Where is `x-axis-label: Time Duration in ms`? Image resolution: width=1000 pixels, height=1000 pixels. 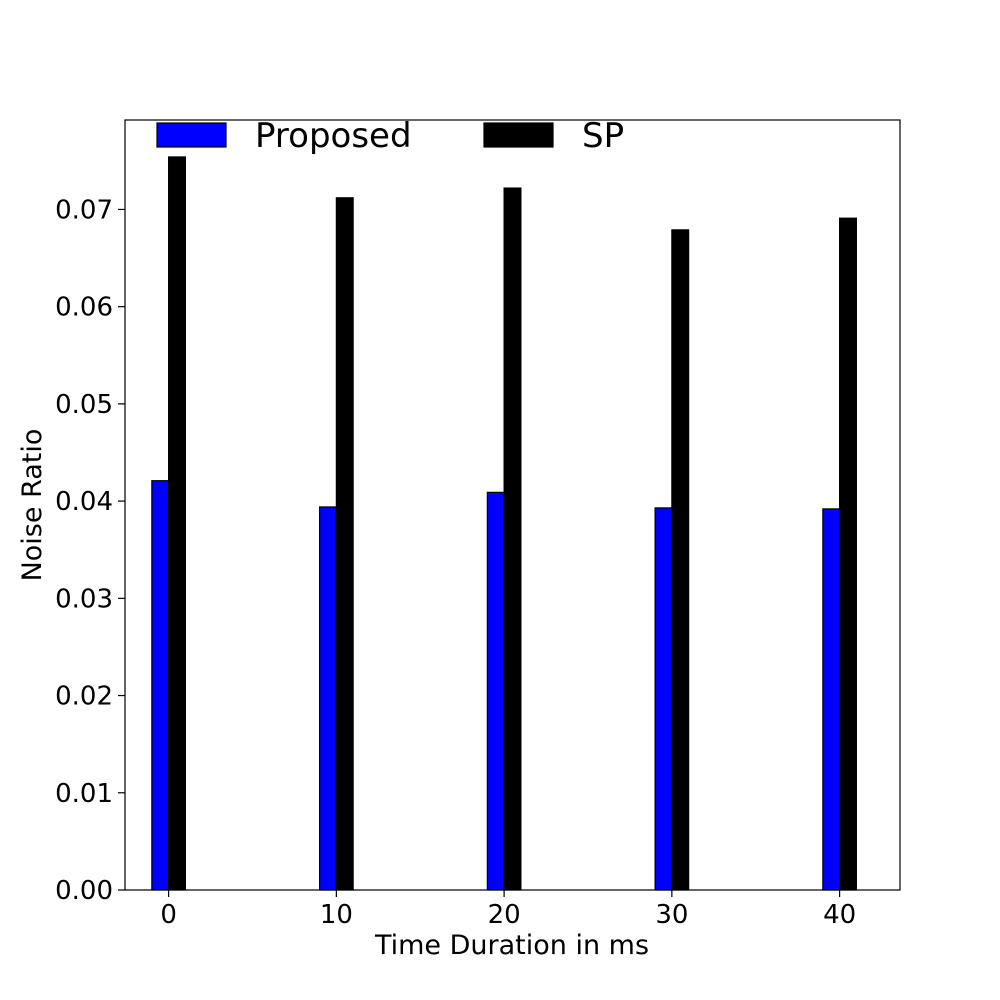 x-axis-label: Time Duration in ms is located at coordinates (511, 945).